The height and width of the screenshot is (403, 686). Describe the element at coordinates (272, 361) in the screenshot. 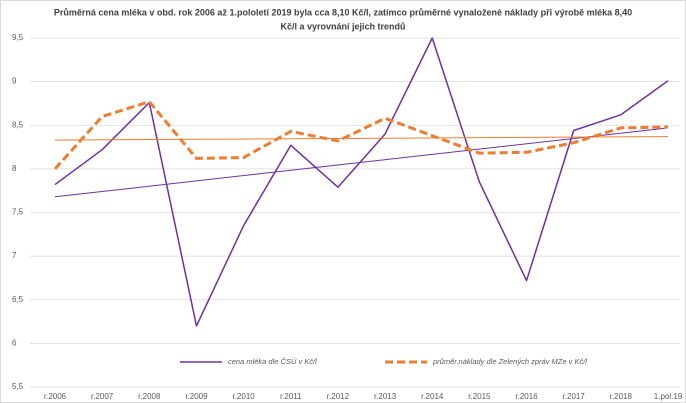

I see `legend-label: cena mléka dle ČSÚ v Kč/l` at that location.